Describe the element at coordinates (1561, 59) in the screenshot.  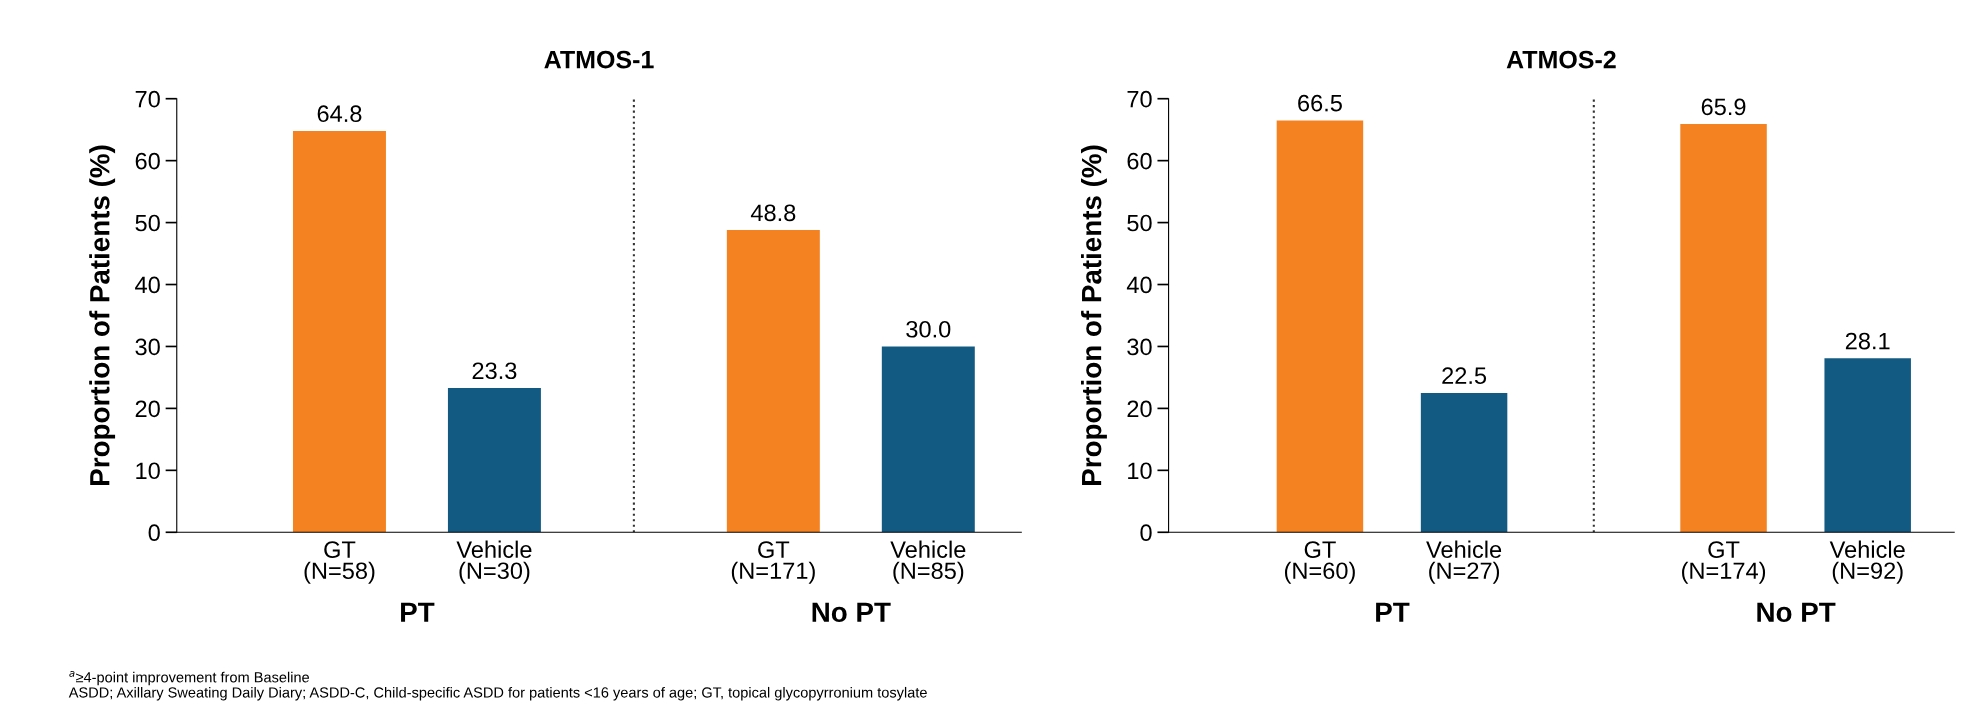
I see `chart-title: ATMOS-2` at that location.